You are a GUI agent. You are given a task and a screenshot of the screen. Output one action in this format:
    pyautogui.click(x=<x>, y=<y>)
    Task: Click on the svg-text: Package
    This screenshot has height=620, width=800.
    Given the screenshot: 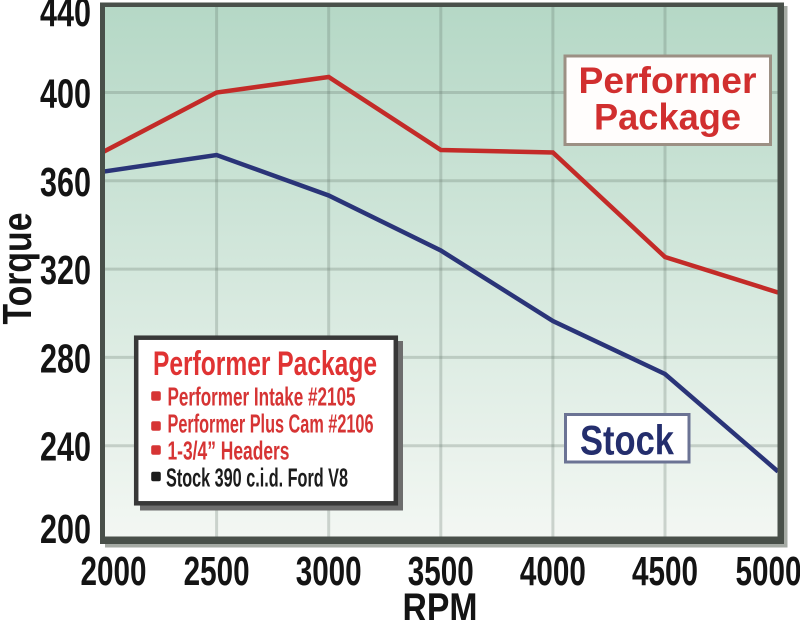 What is the action you would take?
    pyautogui.click(x=667, y=117)
    